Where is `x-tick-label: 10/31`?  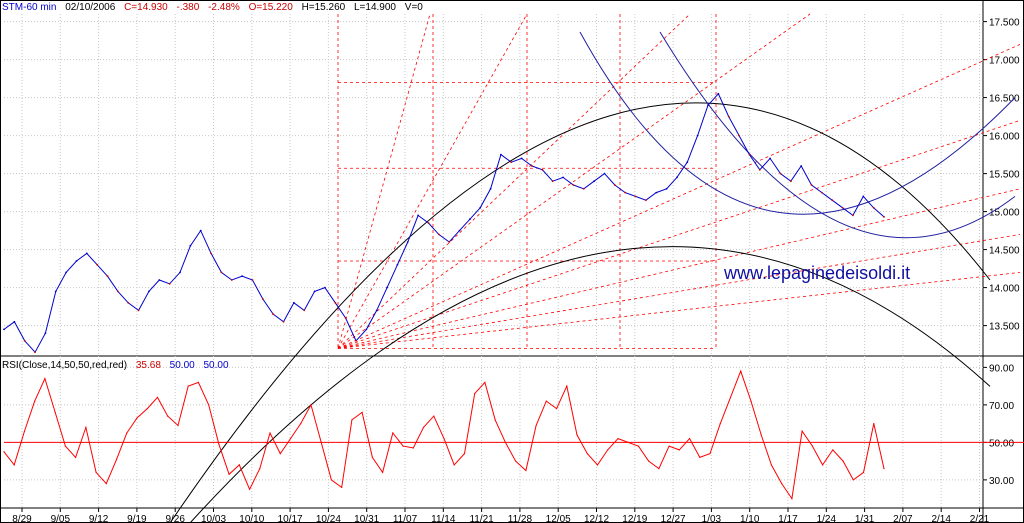 x-tick-label: 10/31 is located at coordinates (366, 518).